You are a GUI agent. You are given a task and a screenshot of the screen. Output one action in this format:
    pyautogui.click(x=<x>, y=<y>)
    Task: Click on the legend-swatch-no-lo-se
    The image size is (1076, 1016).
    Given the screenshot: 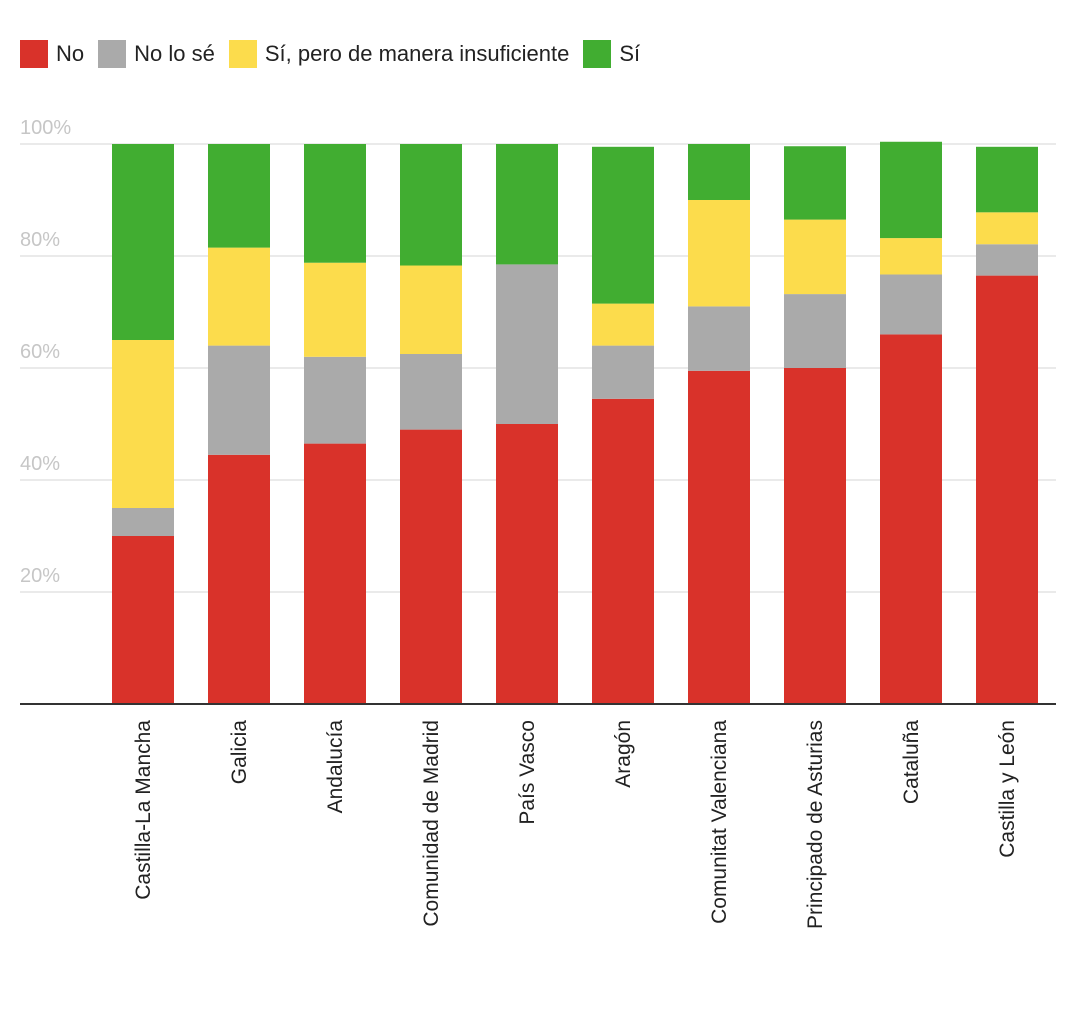 What is the action you would take?
    pyautogui.click(x=112, y=54)
    